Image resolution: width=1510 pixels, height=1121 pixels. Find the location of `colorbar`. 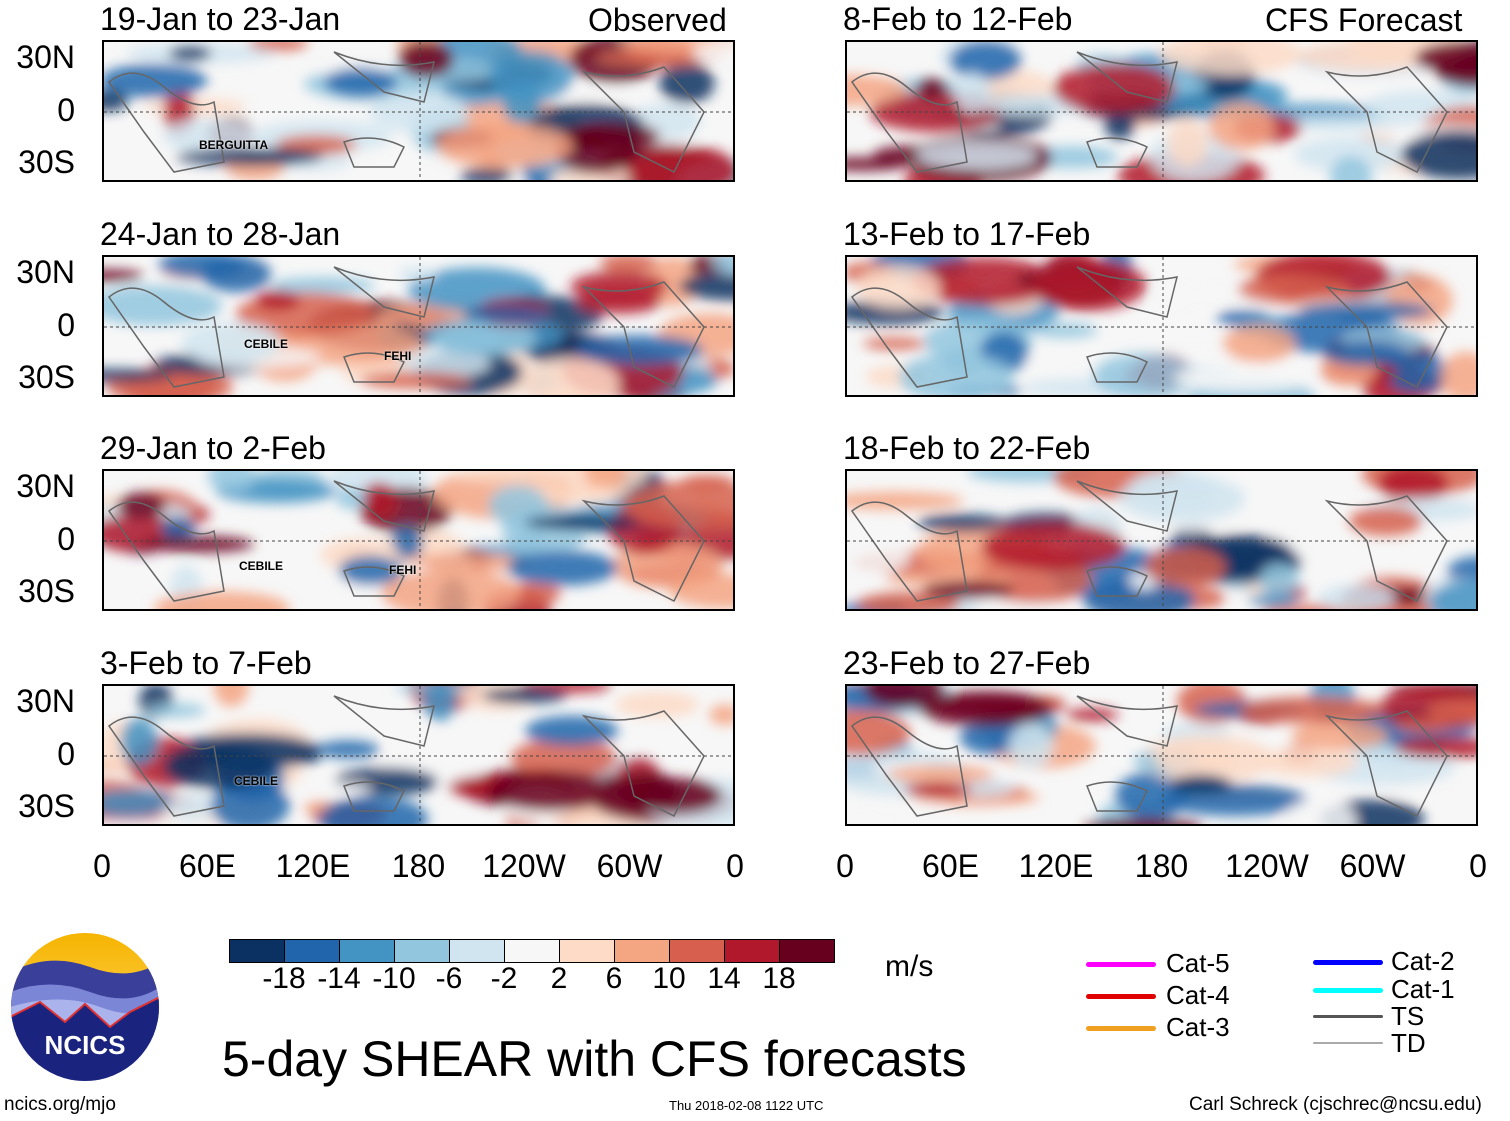

colorbar is located at coordinates (532, 951).